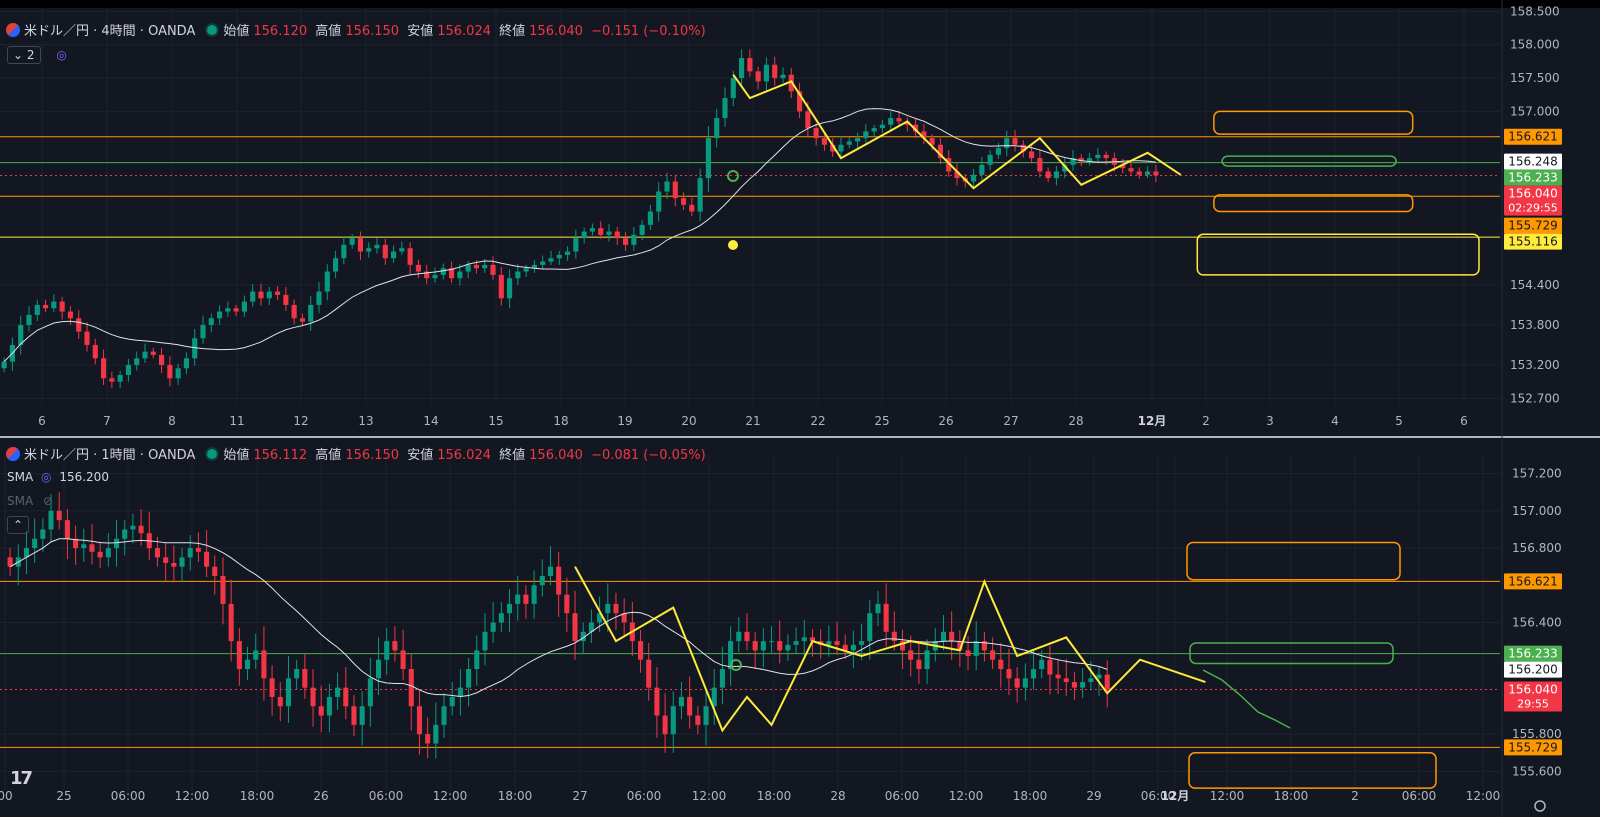 The height and width of the screenshot is (817, 1600). What do you see at coordinates (881, 421) in the screenshot?
I see `x-tick-label: 25` at bounding box center [881, 421].